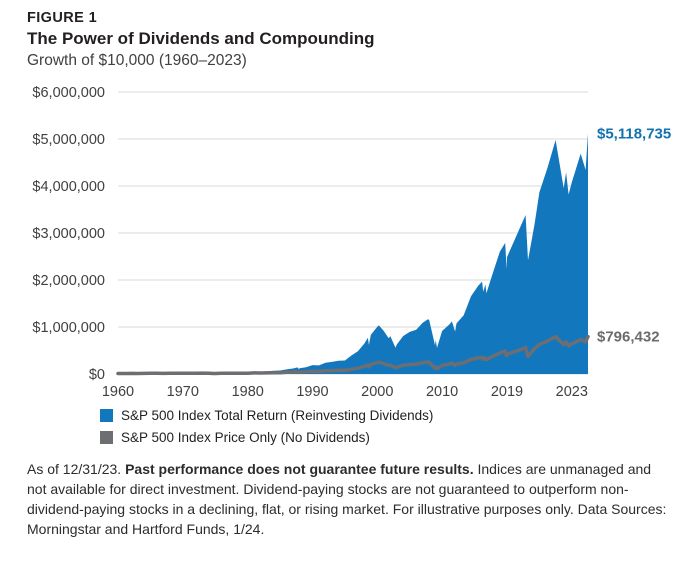  What do you see at coordinates (62, 18) in the screenshot?
I see `figure-label: FIGURE 1` at bounding box center [62, 18].